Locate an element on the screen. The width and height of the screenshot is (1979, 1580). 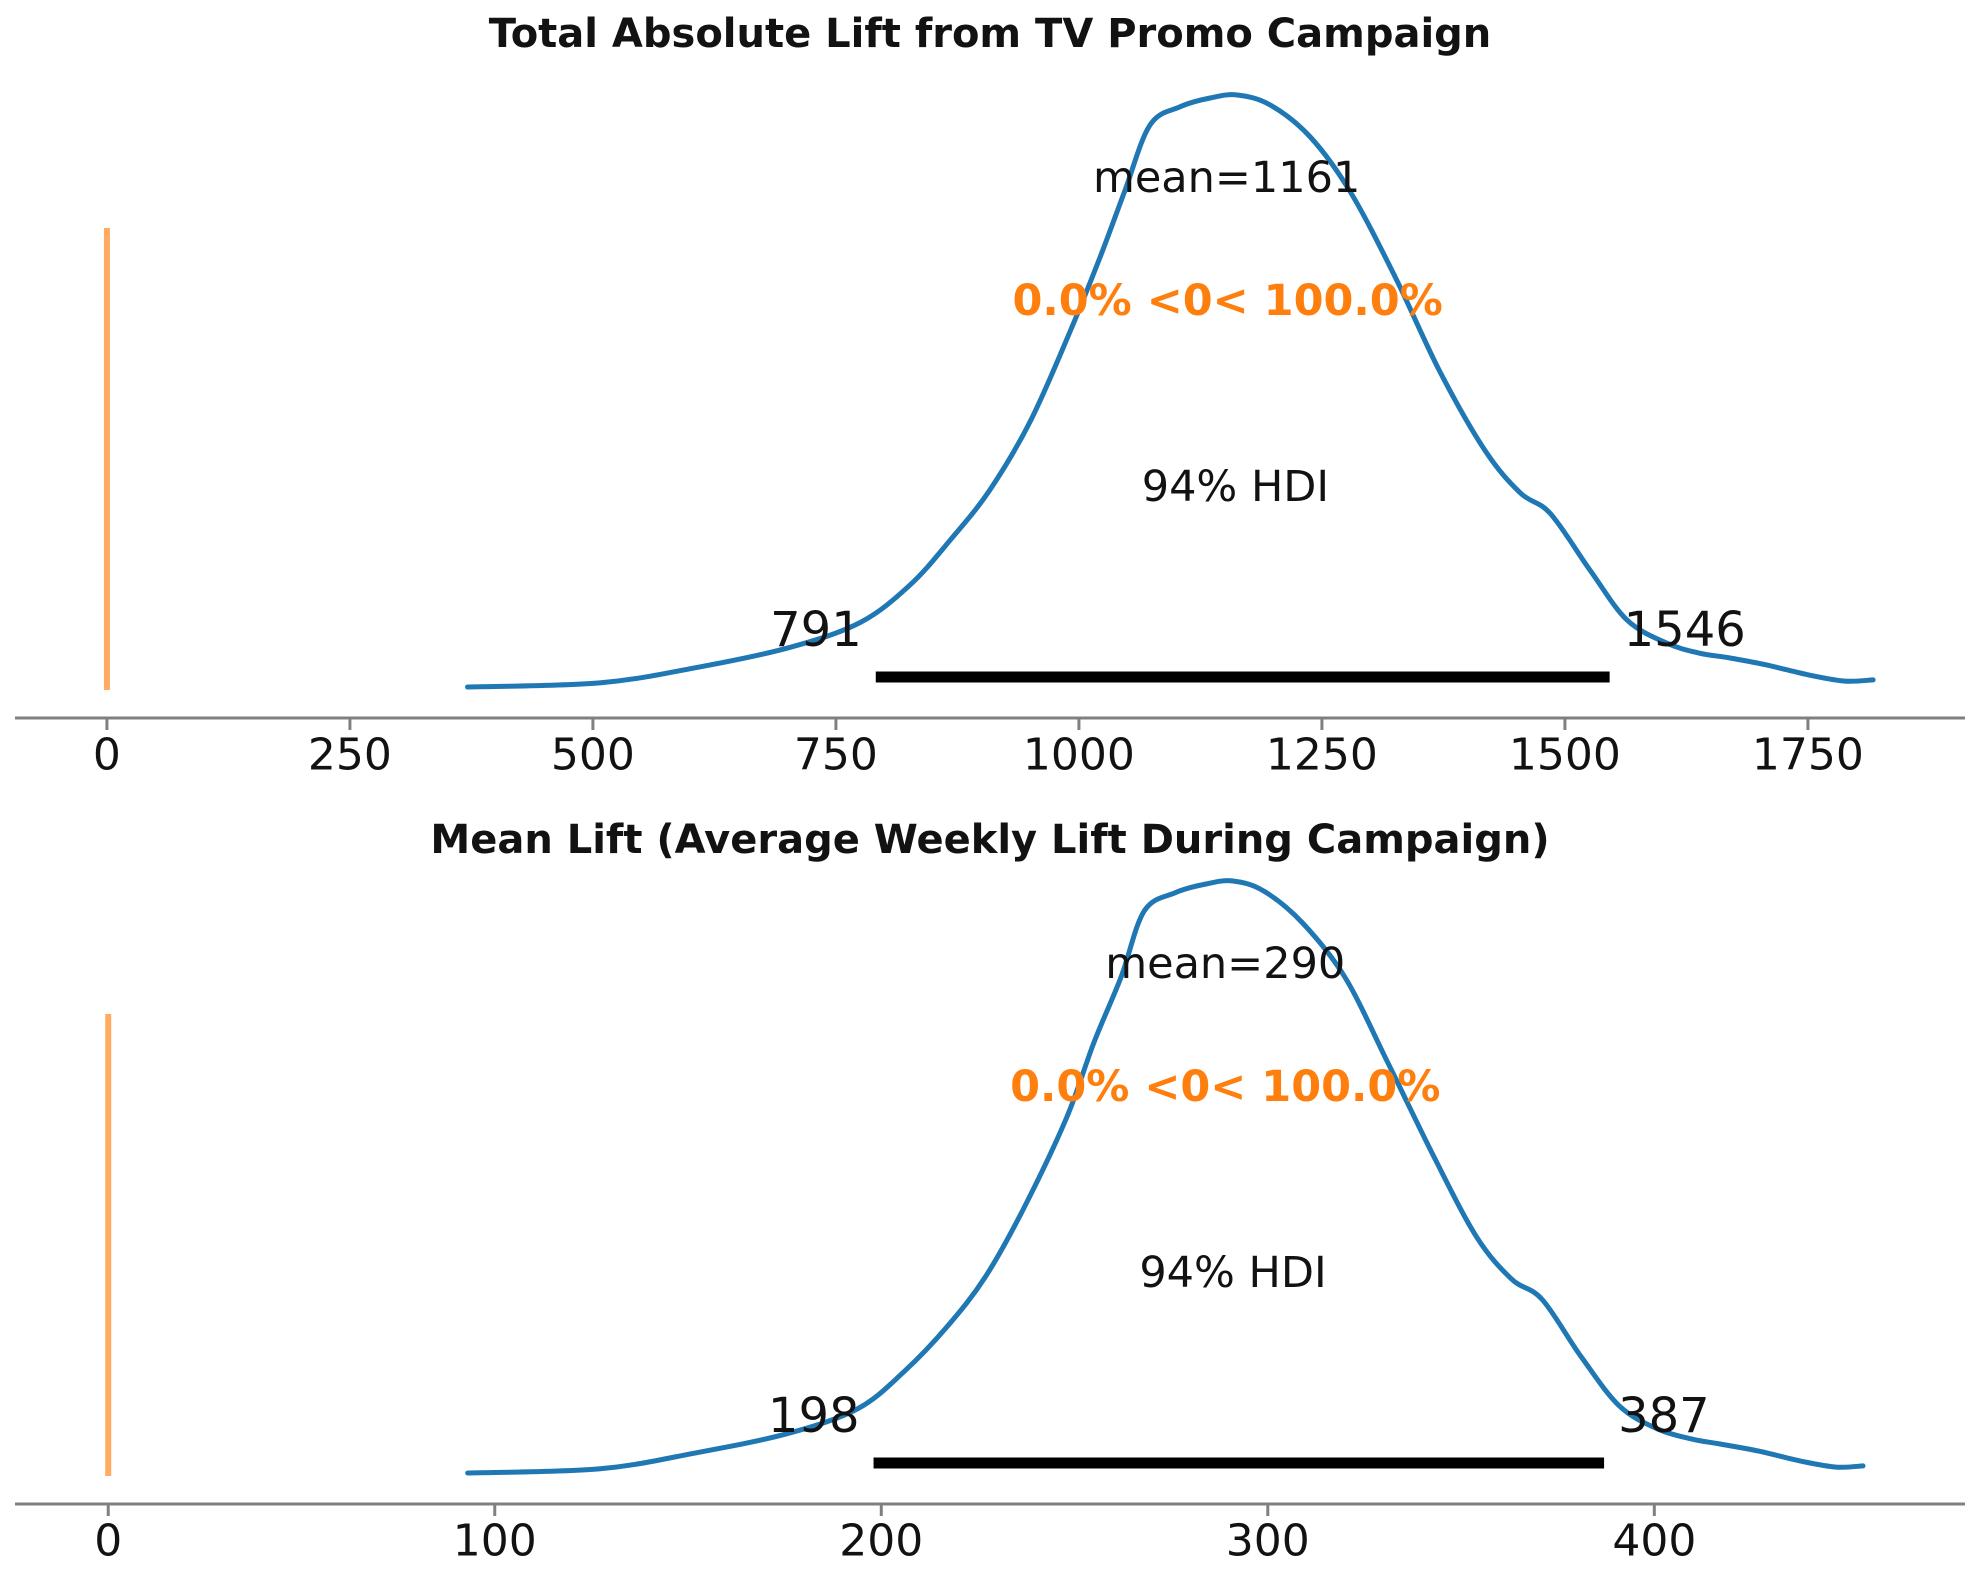
x-axis-tick-label: 200 is located at coordinates (881, 1541).